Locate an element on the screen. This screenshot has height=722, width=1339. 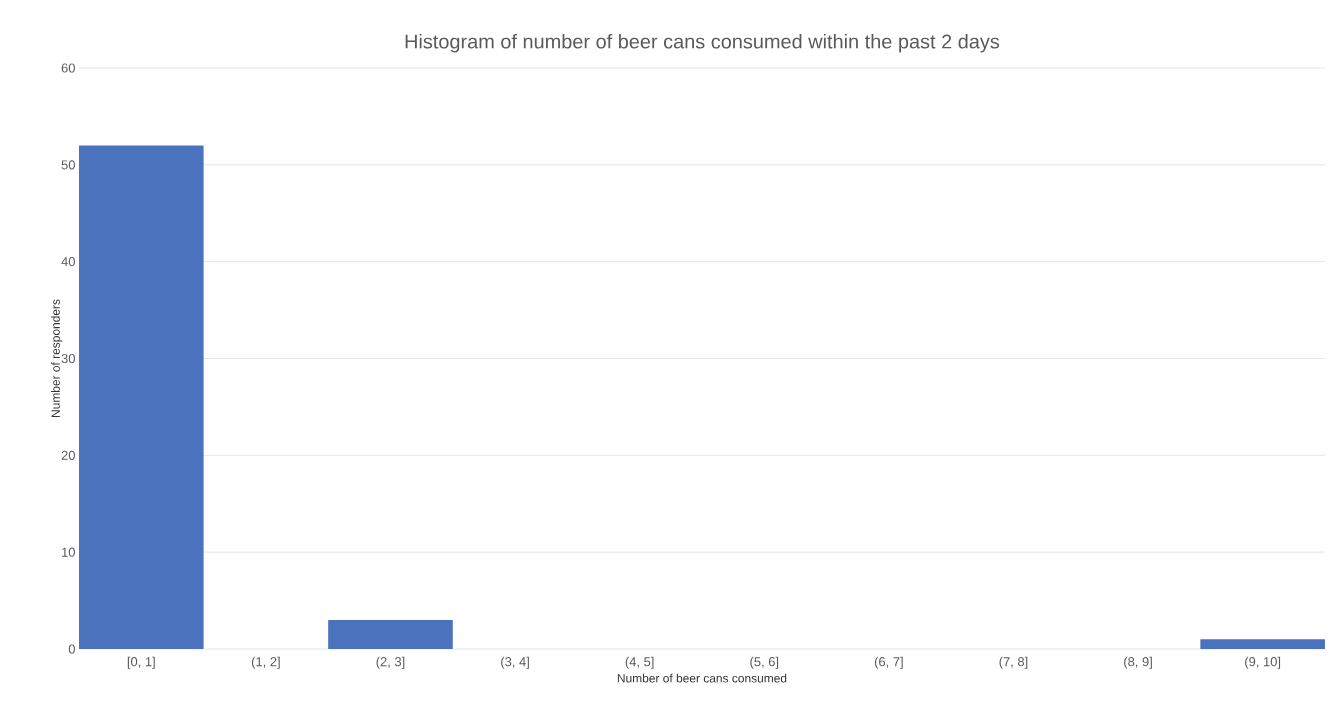
x-tick-label: (3, 4] is located at coordinates (515, 662).